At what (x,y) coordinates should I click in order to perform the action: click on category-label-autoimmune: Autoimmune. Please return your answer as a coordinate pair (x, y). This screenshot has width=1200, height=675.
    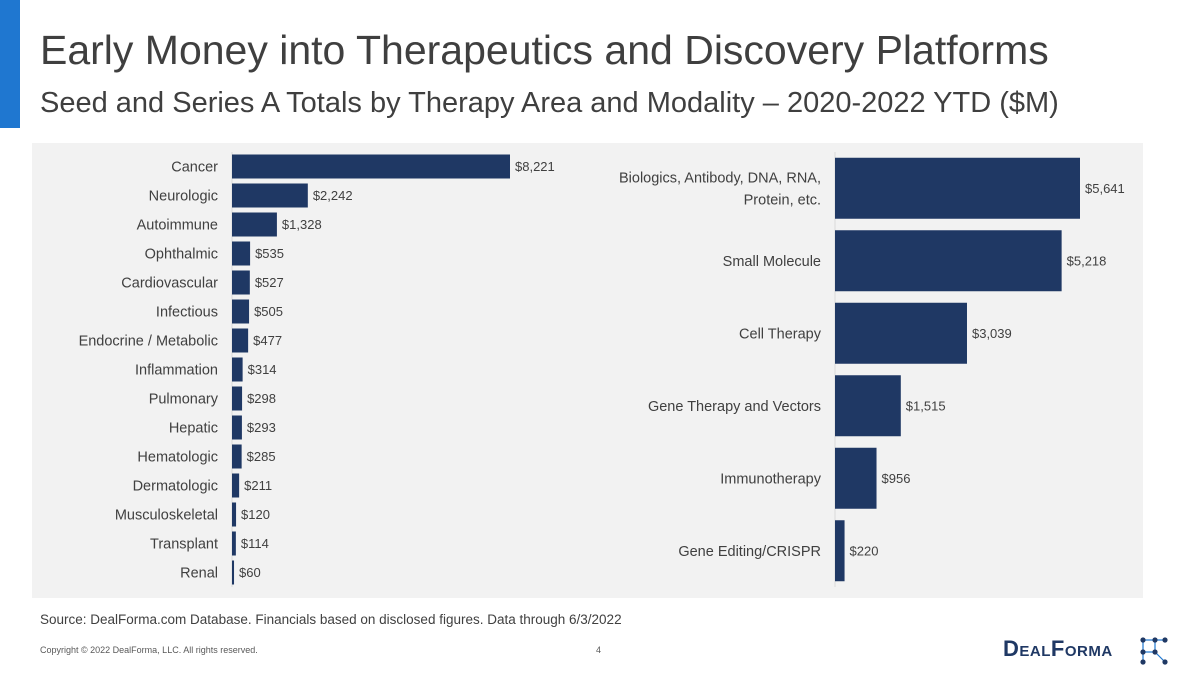
    Looking at the image, I should click on (177, 226).